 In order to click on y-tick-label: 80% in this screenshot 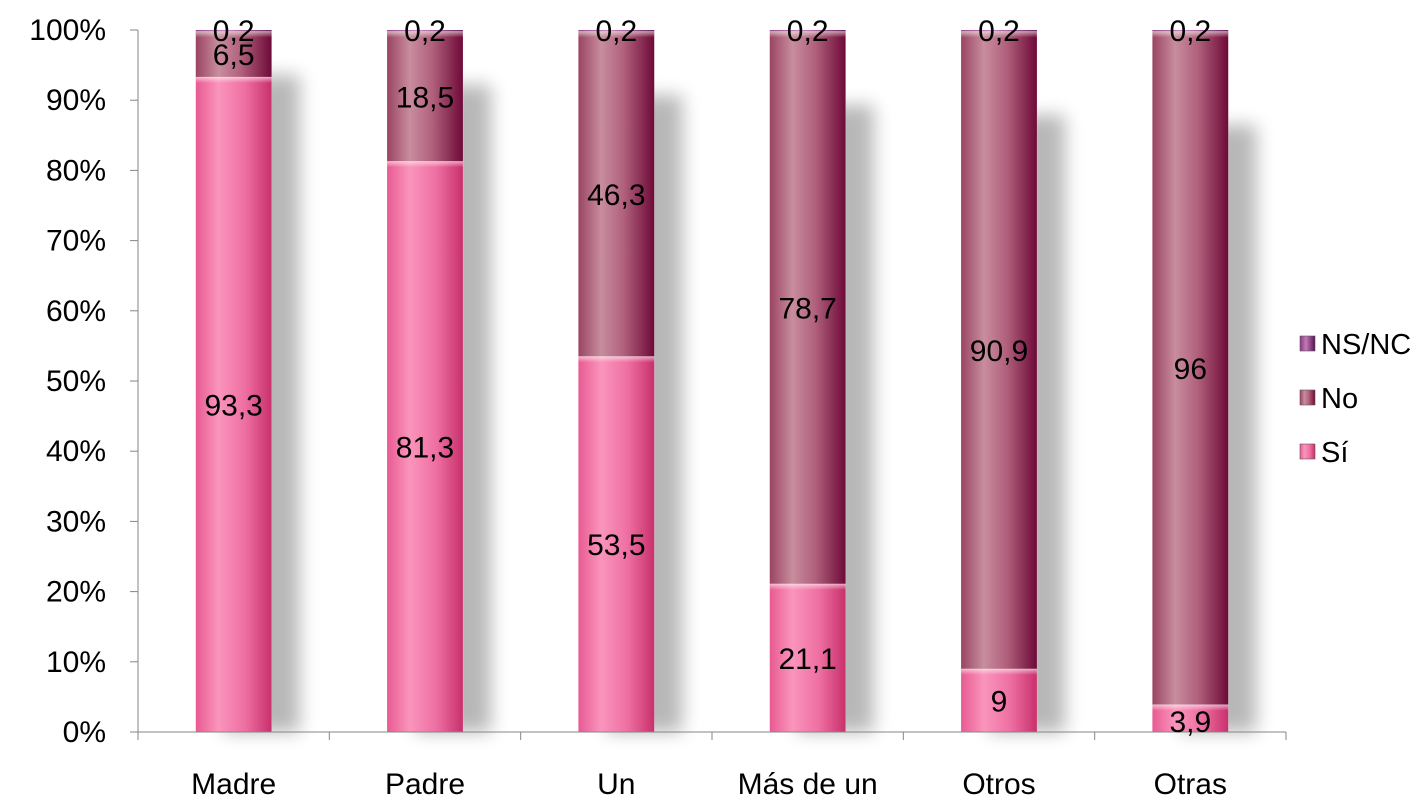, I will do `click(76, 170)`.